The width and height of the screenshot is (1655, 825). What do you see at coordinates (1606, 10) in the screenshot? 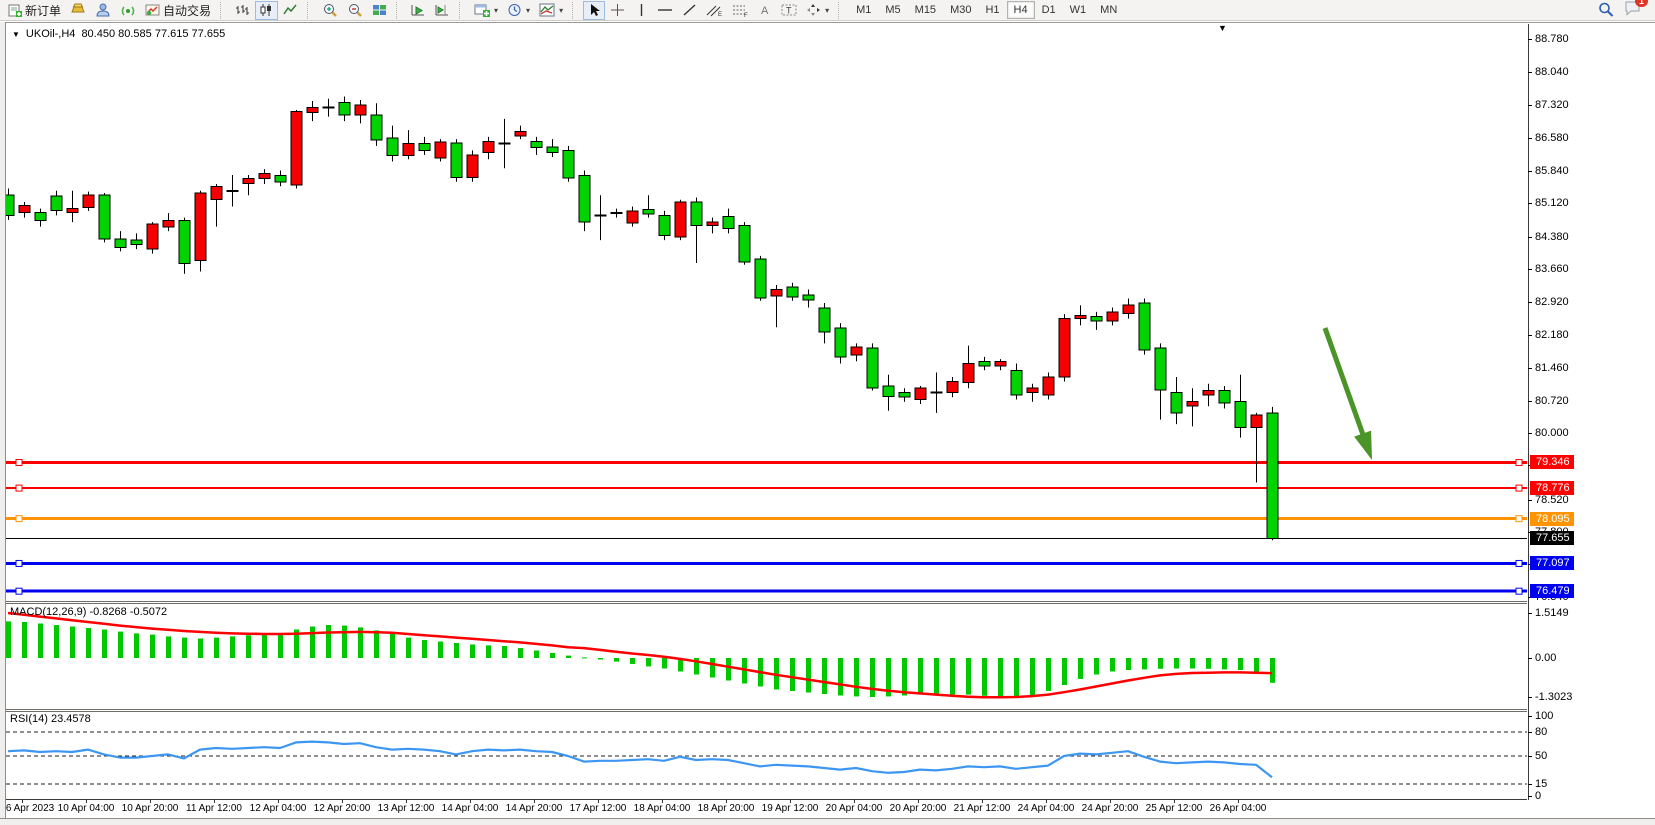
I see `search-icon` at bounding box center [1606, 10].